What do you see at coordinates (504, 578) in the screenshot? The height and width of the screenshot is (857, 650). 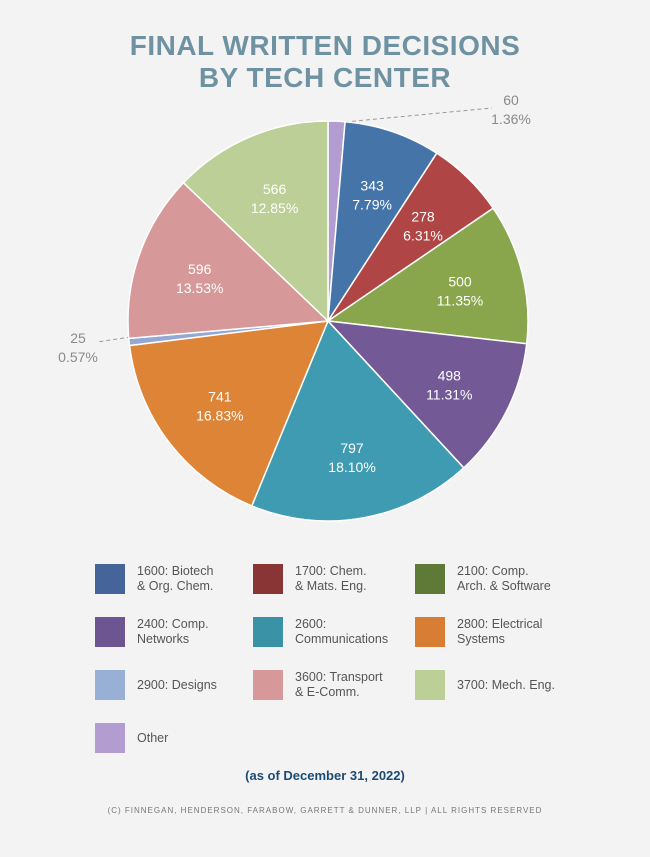 I see `legend-label-2: 2100: Comp. Arch. & Software` at bounding box center [504, 578].